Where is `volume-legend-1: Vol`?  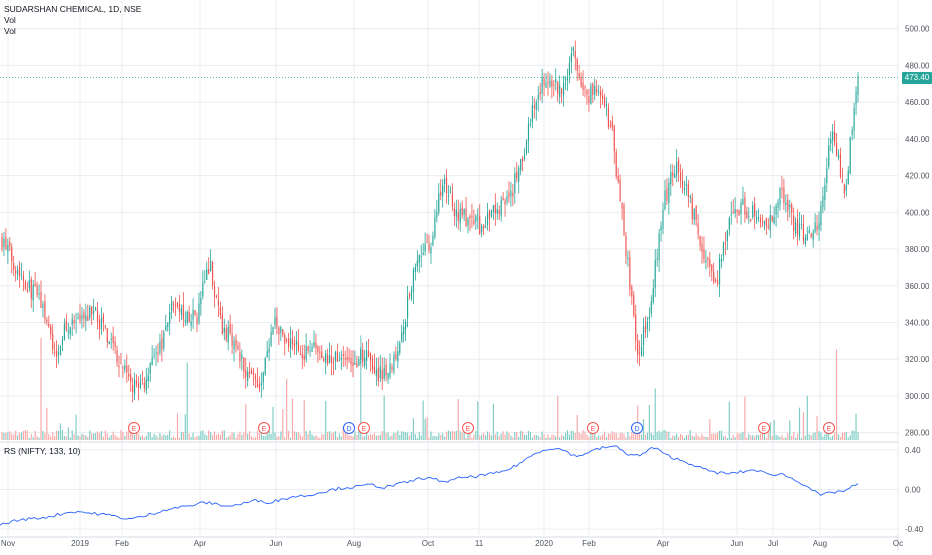
volume-legend-1: Vol is located at coordinates (10, 20).